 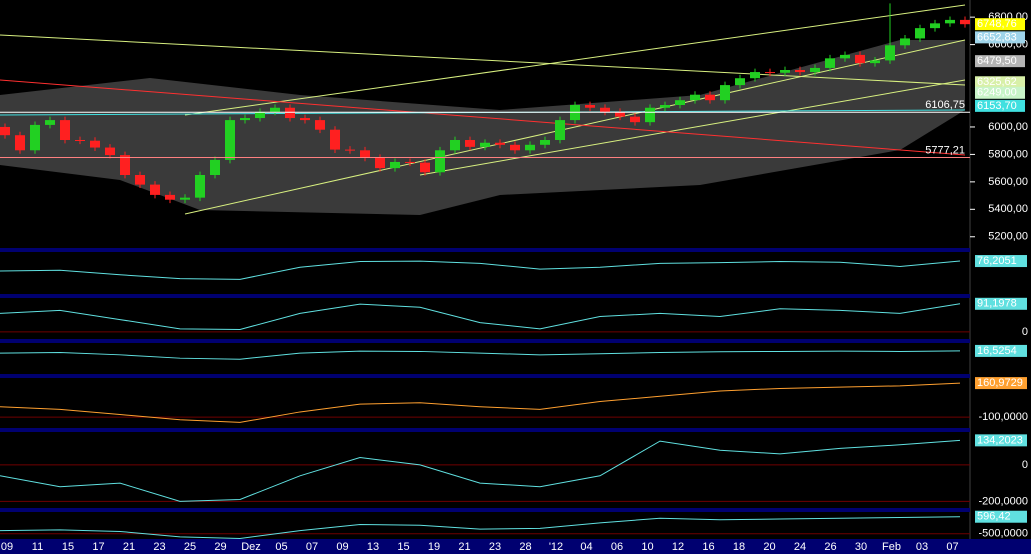 I want to click on x-tick-label: 10, so click(x=647, y=547).